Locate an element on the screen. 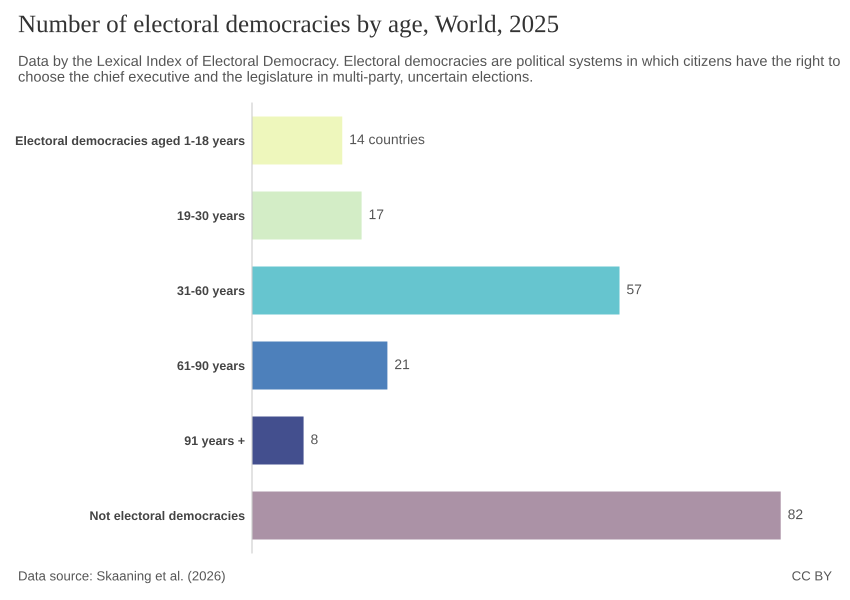 The height and width of the screenshot is (600, 850). chart-subtitle: Data by the Lexical Index of Electoral Democracy. Electoral democracies are political systems in which citizens have the right to choose the chief executive and the legislature in multi-party, uncertain elections. is located at coordinates (429, 70).